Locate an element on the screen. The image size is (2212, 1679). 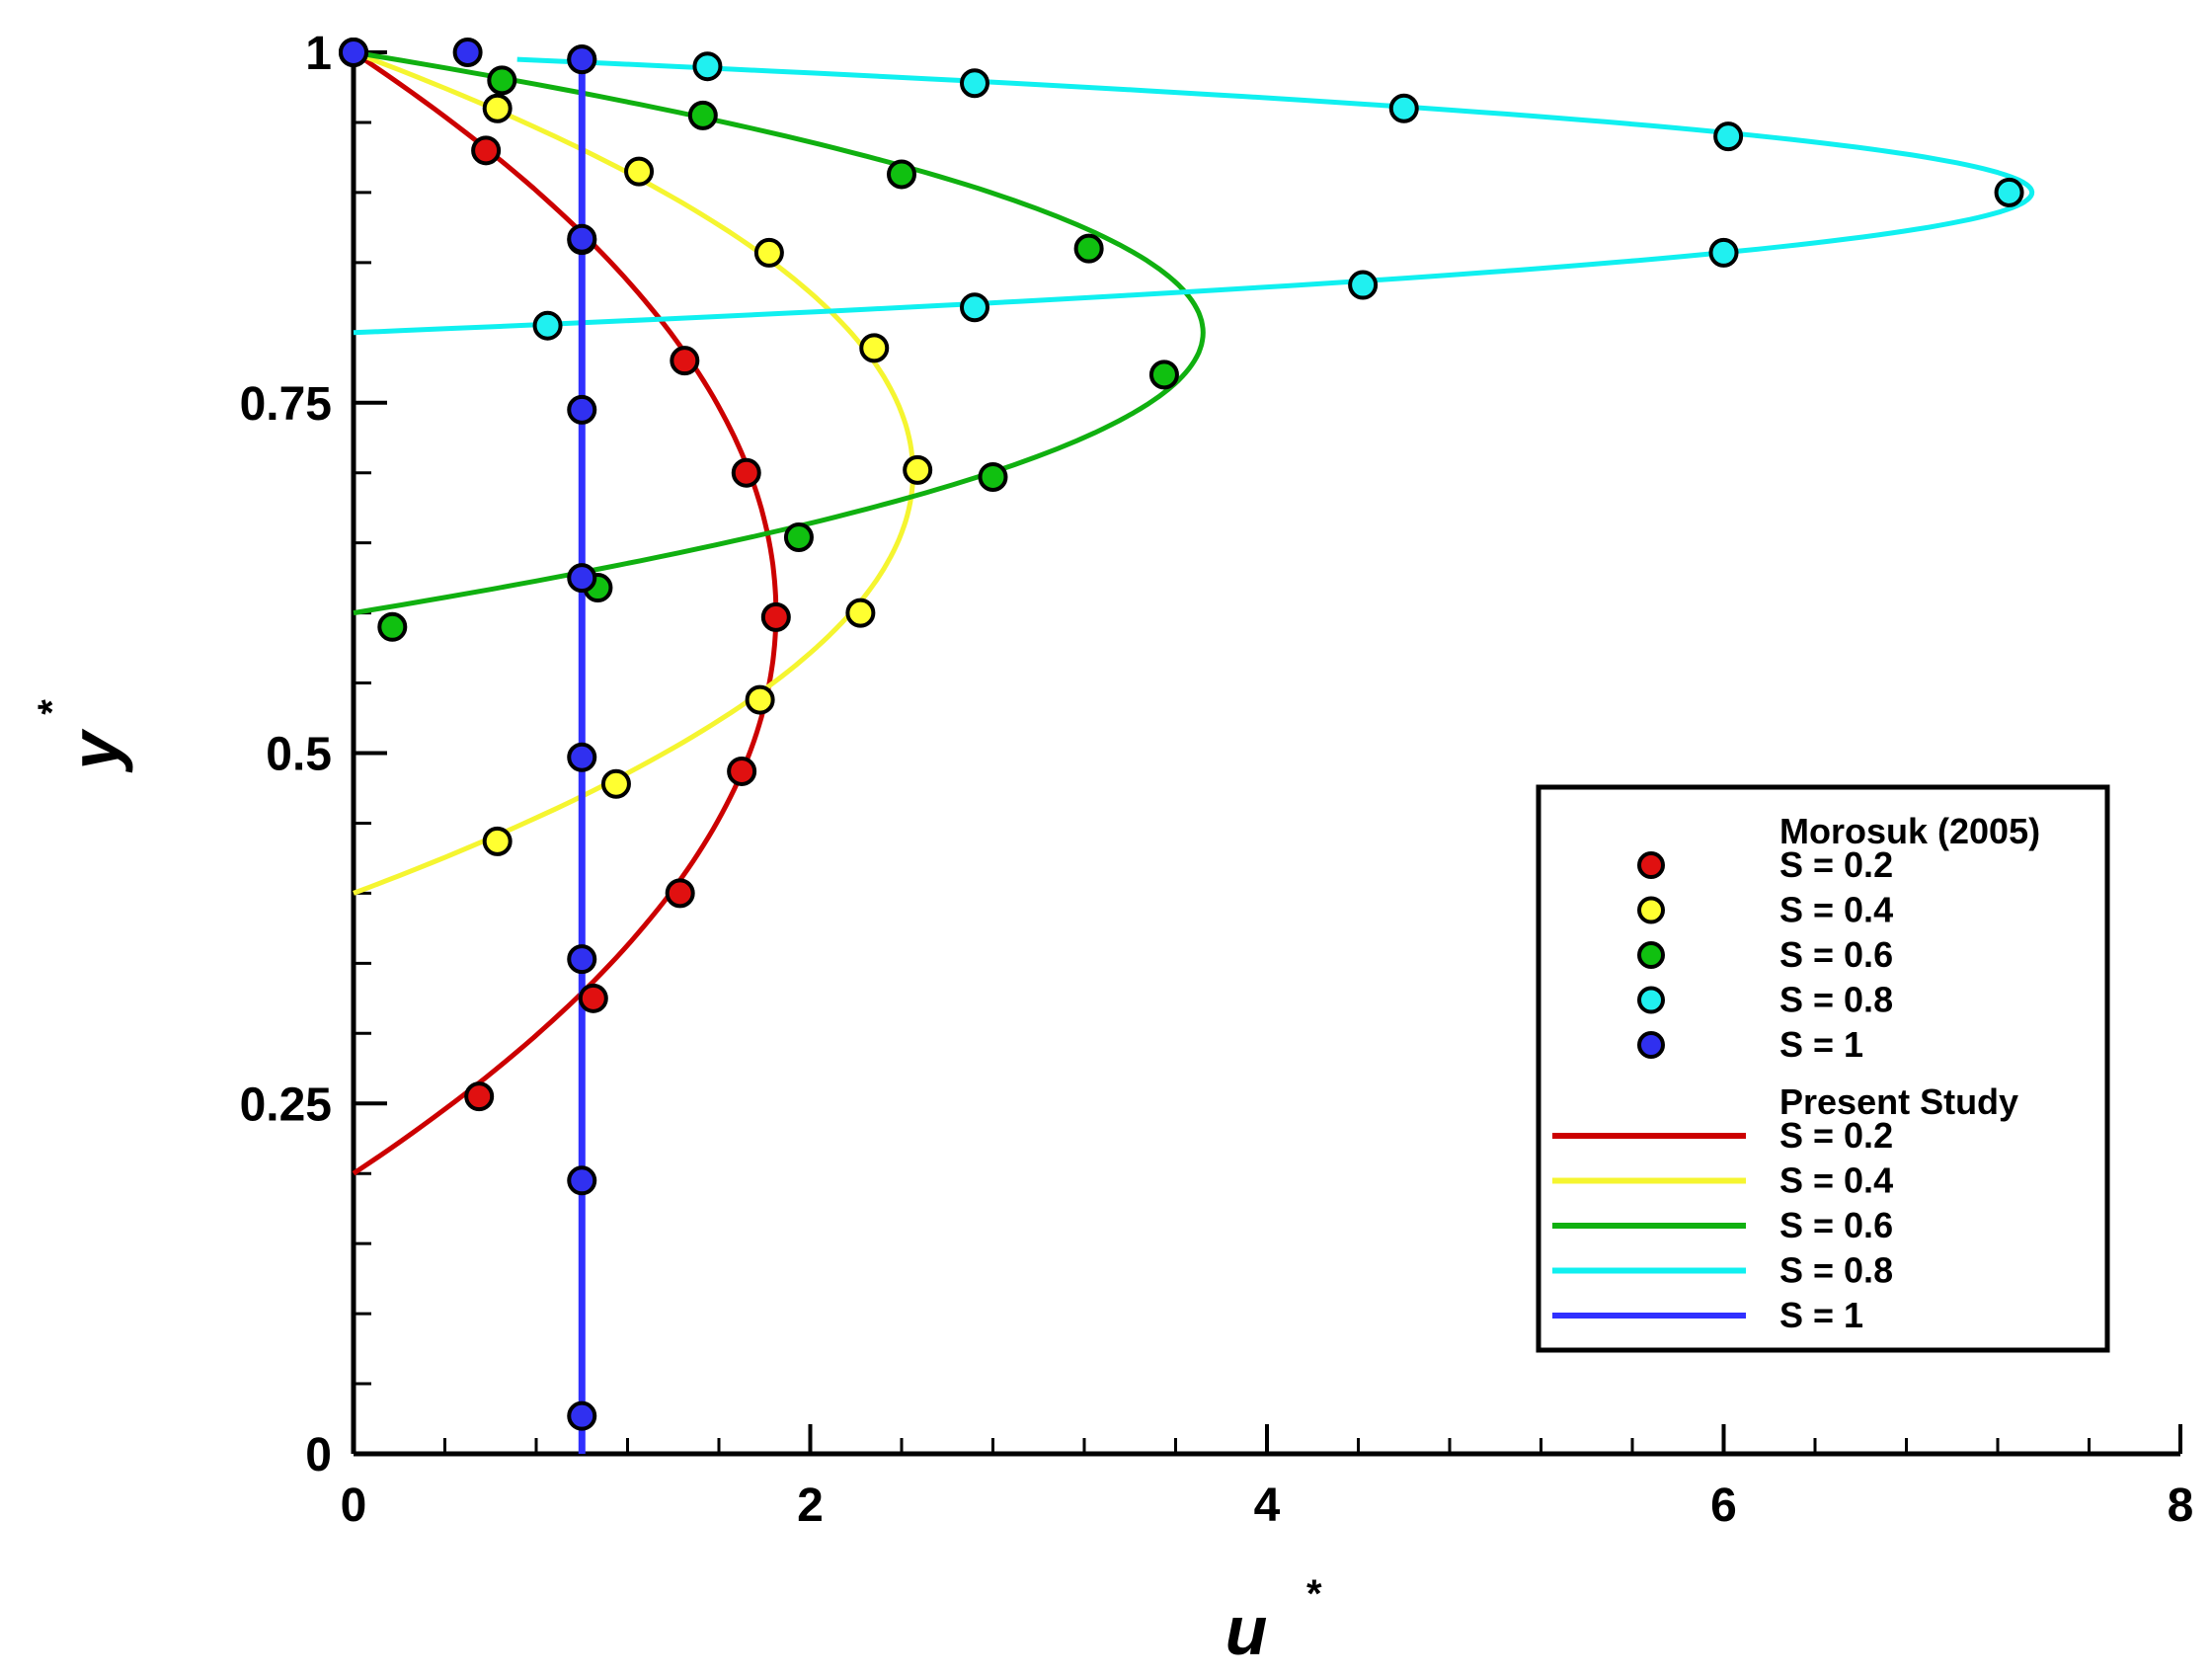
x-tick-label: 4 is located at coordinates (1268, 1505).